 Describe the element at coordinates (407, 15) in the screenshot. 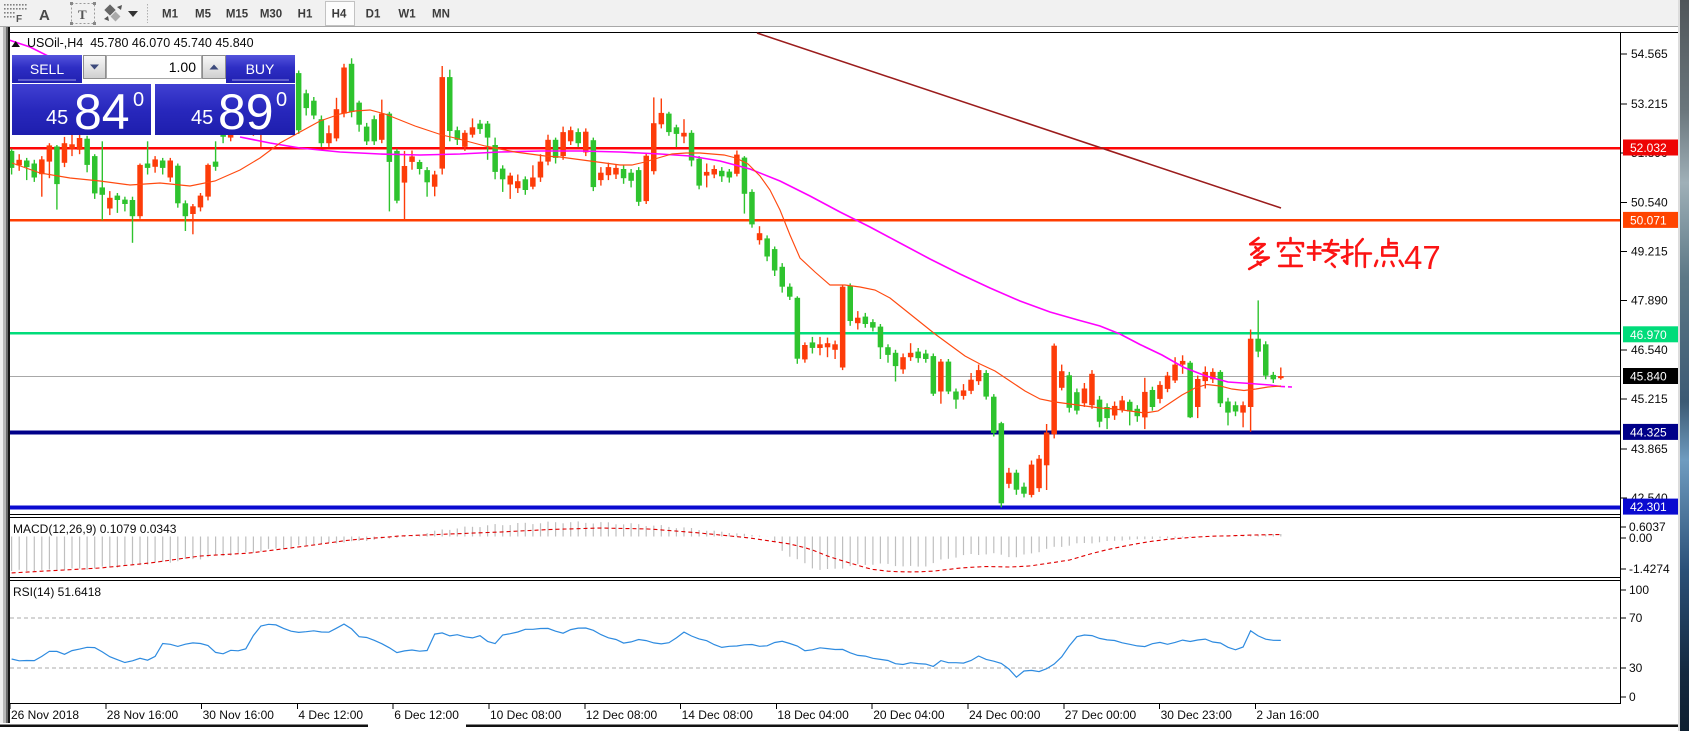

I see `svg-text: W1` at that location.